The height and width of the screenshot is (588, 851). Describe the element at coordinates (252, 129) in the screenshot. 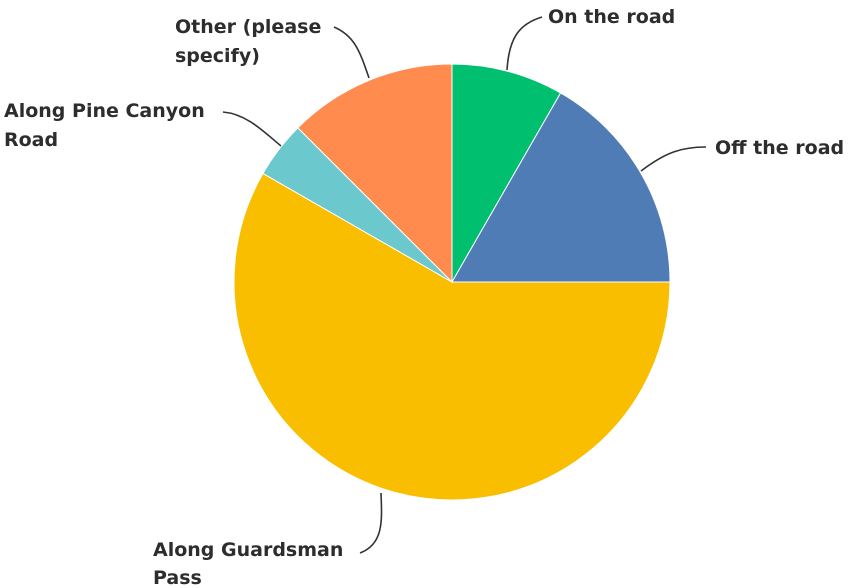

I see `leader-line-along-pine-canyon-road` at that location.